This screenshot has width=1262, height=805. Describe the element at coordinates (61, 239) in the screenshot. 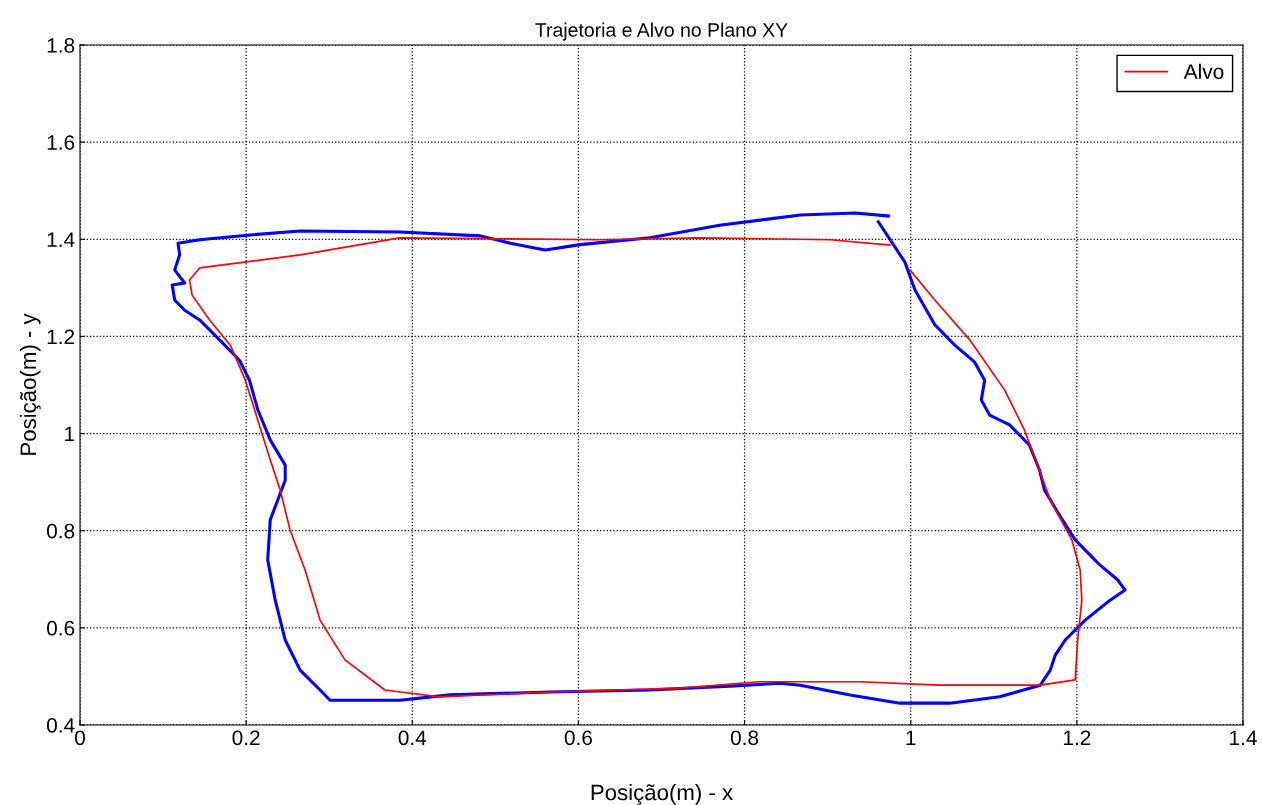

I see `y-tick-label: 1.4` at that location.